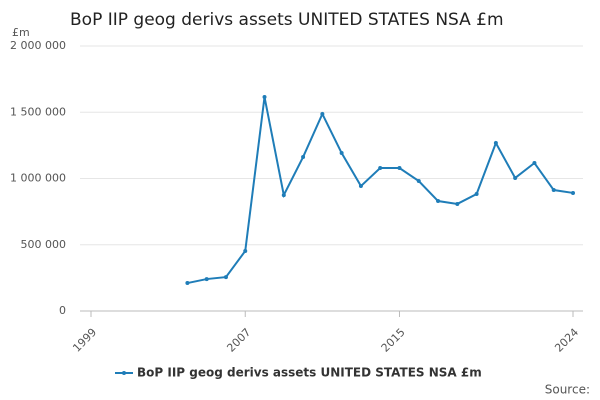 Image resolution: width=600 pixels, height=400 pixels. What do you see at coordinates (38, 45) in the screenshot?
I see `y-tick-label: 2 000 000` at bounding box center [38, 45].